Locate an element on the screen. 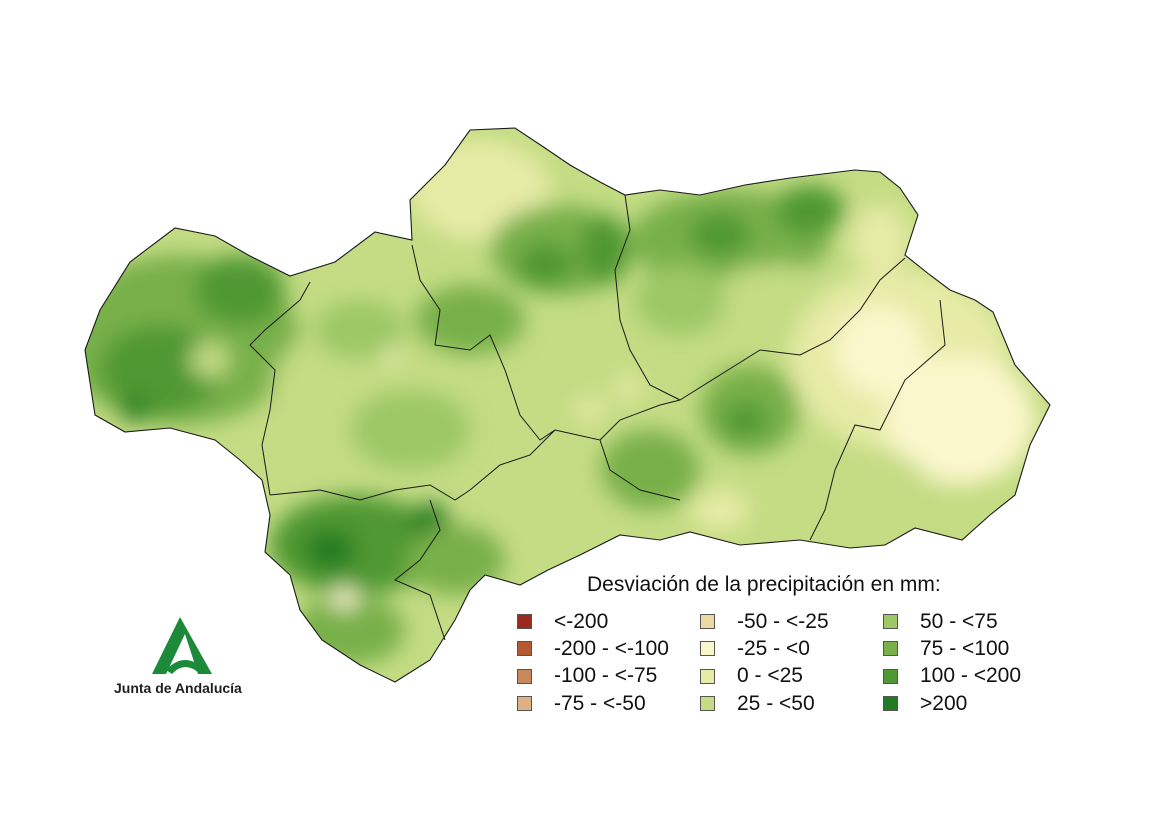 This screenshot has height=826, width=1169. legend-label: 0 - <25 is located at coordinates (770, 676).